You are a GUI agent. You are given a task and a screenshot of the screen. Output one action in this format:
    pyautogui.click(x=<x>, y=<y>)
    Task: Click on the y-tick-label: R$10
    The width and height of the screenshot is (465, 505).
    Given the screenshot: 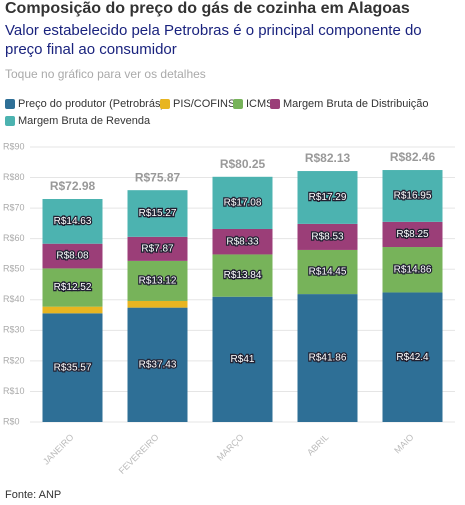 What is the action you would take?
    pyautogui.click(x=14, y=391)
    